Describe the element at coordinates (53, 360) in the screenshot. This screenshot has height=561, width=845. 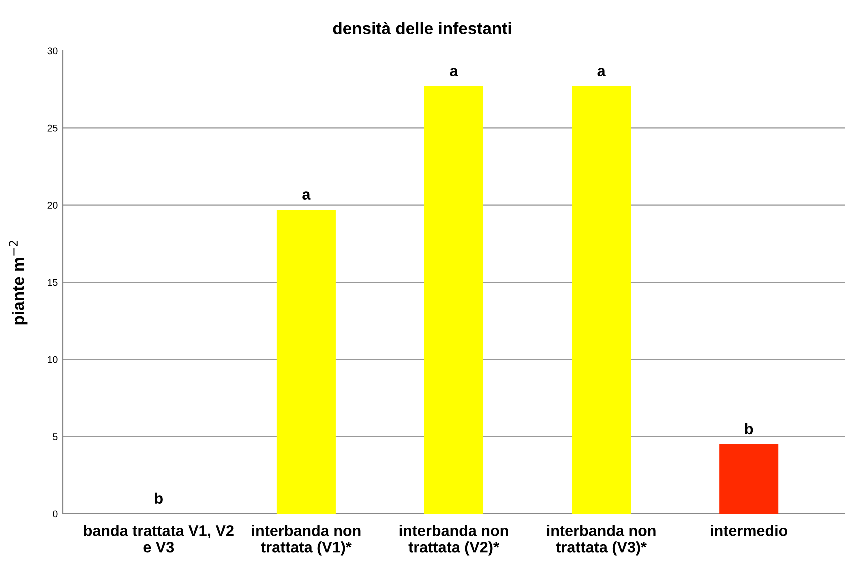
I see `y-tick-label: 10` at that location.